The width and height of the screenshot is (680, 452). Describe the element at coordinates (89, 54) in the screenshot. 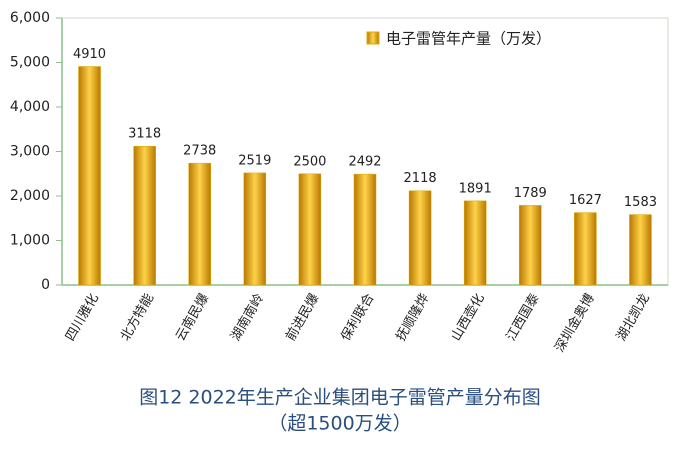

I see `data-label: 4910` at that location.